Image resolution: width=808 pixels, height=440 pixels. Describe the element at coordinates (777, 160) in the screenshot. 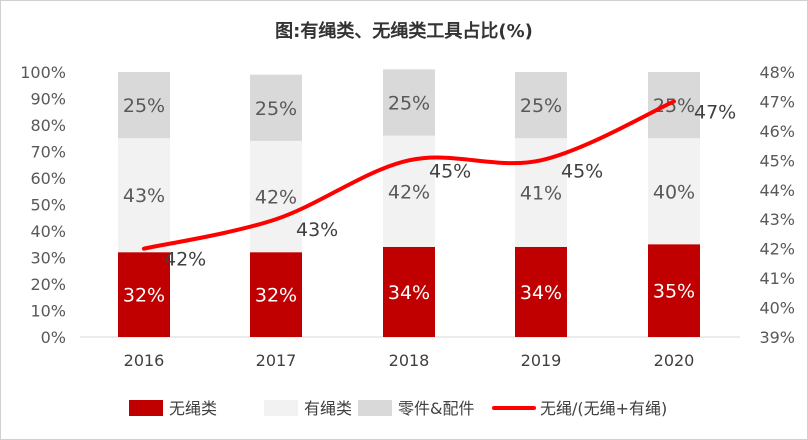

I see `right-tick-label: 45%` at that location.